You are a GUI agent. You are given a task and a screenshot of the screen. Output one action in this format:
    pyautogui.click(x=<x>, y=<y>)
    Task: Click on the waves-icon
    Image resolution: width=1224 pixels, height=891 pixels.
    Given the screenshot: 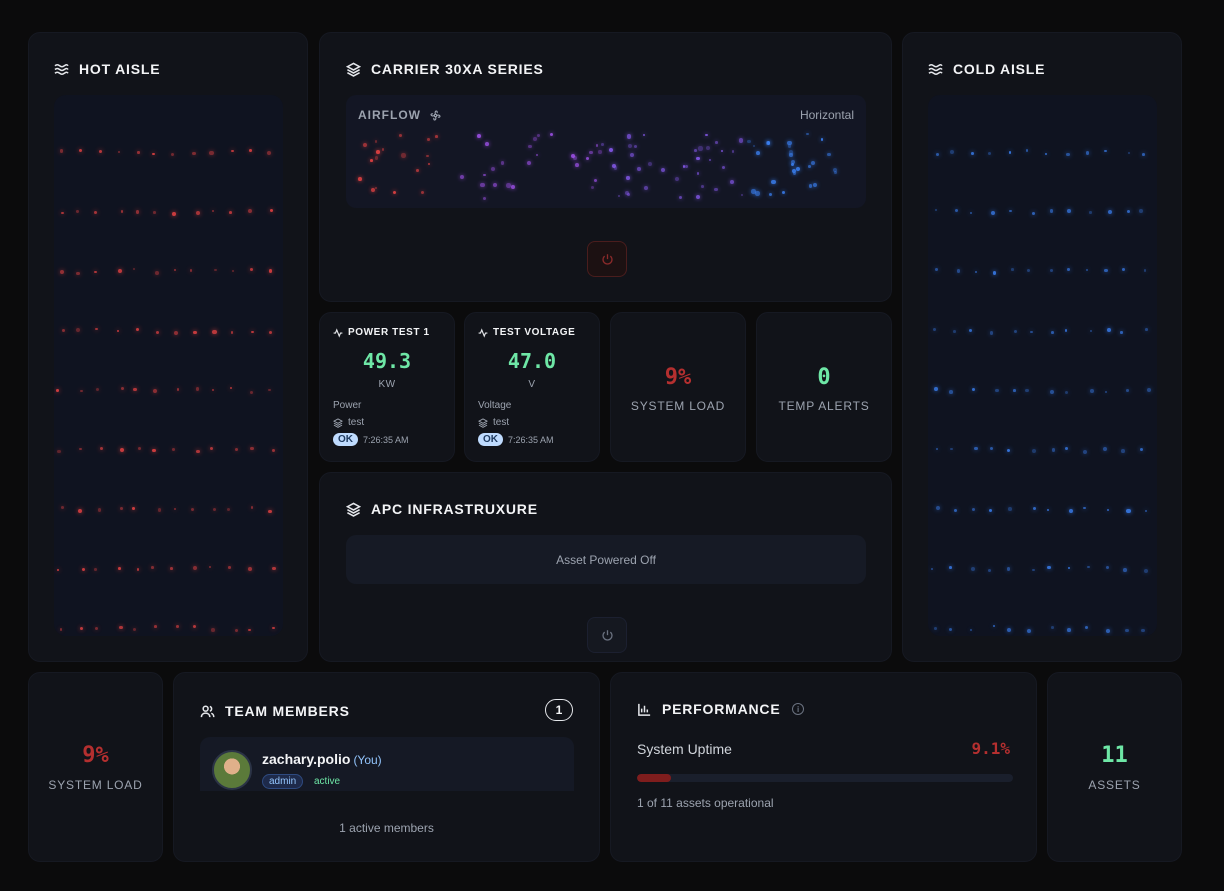 What is the action you would take?
    pyautogui.click(x=61, y=69)
    